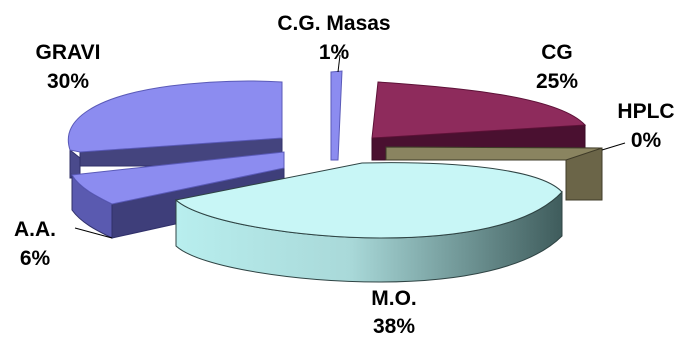  Describe the element at coordinates (93, 233) in the screenshot. I see `leader-aa` at that location.